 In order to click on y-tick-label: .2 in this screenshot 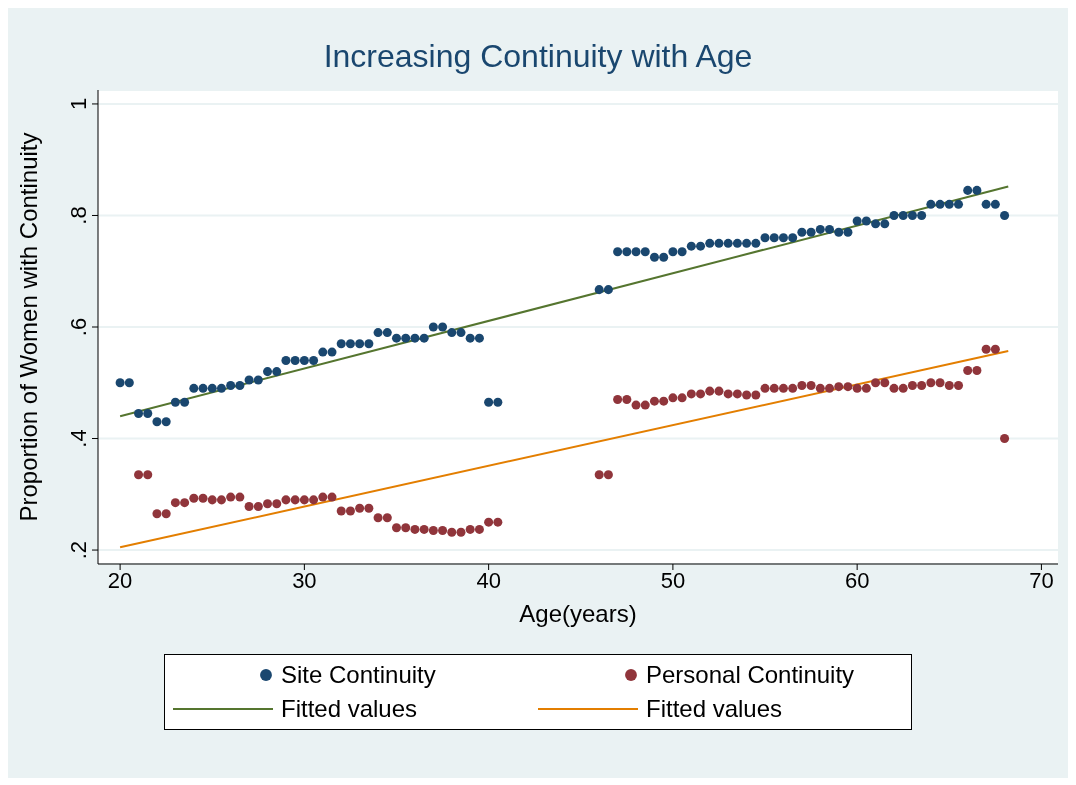, I will do `click(78, 550)`.